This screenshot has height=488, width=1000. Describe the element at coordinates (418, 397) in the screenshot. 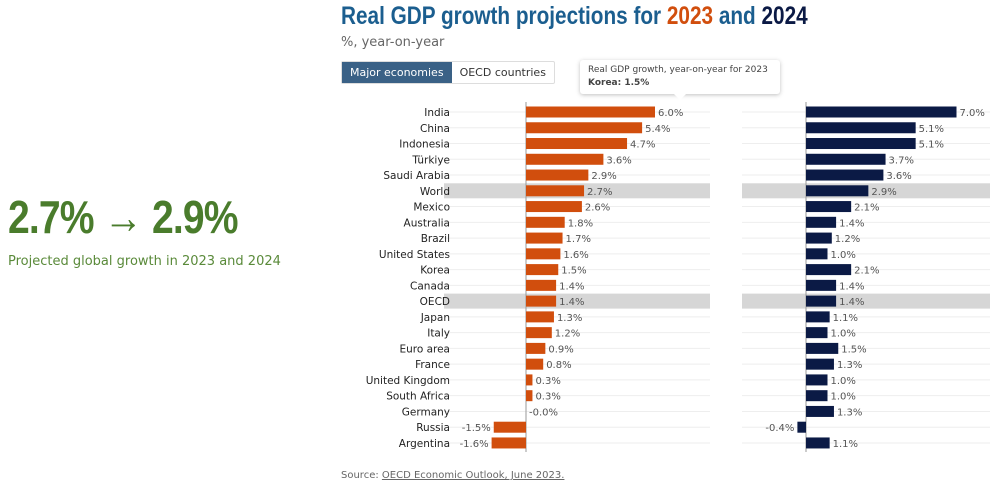

I see `category-label: South Africa` at that location.